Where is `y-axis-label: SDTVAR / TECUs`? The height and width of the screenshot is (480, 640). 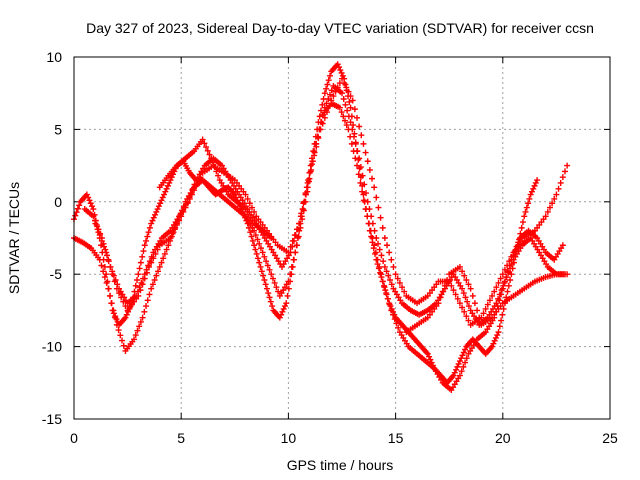 y-axis-label: SDTVAR / TECUs is located at coordinates (14, 238).